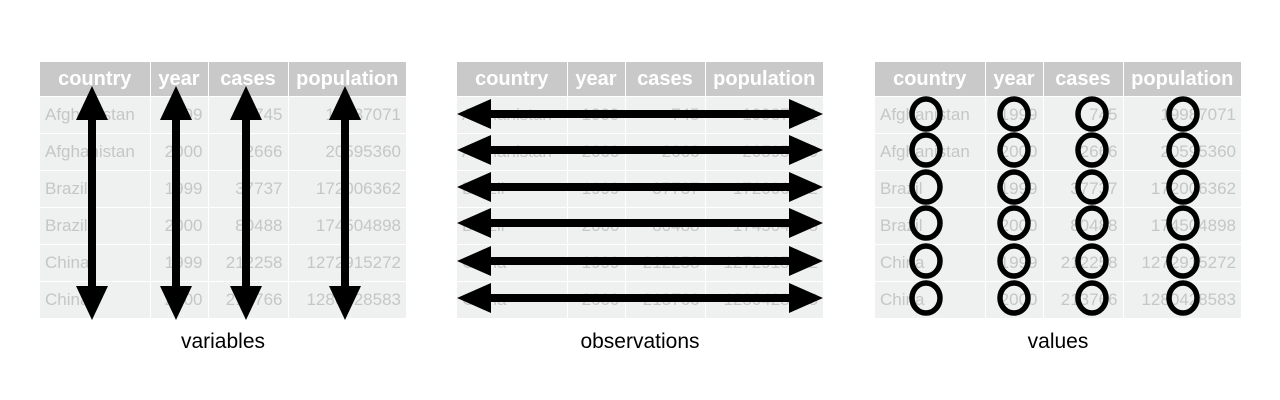 The height and width of the screenshot is (400, 1280). I want to click on table-cell: 174504898, so click(1181, 226).